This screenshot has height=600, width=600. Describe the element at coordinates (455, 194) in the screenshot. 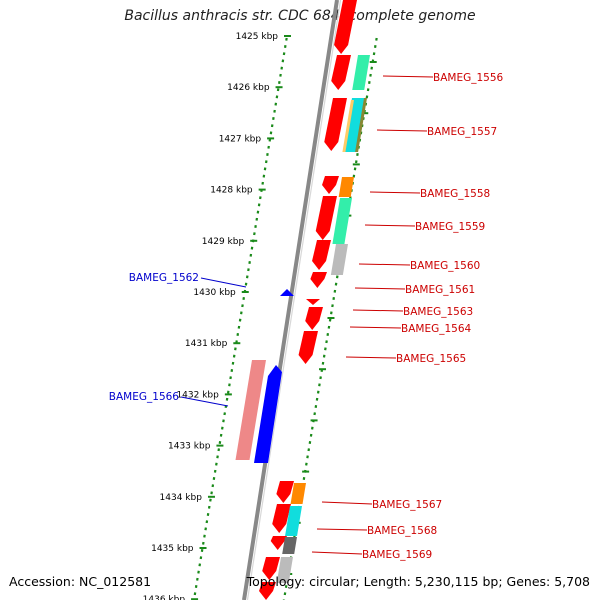

I see `gene-label-forward: BAMEG_1558` at that location.